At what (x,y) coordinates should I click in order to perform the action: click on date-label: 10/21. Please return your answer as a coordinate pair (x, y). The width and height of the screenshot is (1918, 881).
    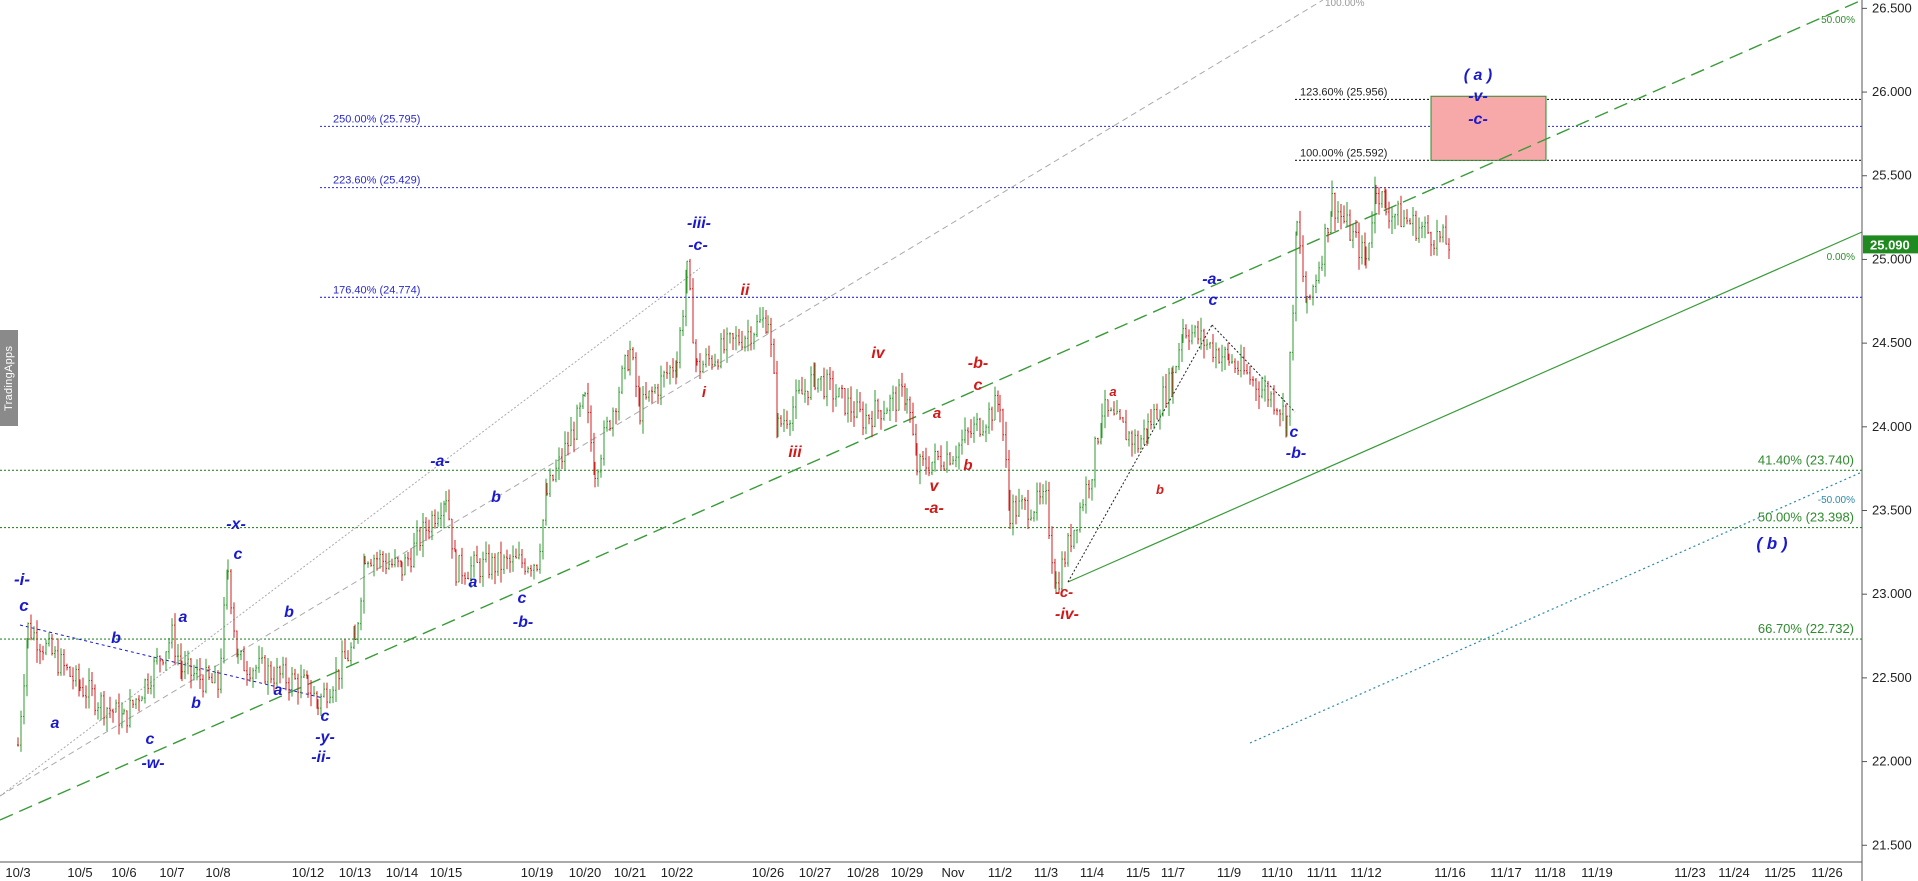
    Looking at the image, I should click on (630, 872).